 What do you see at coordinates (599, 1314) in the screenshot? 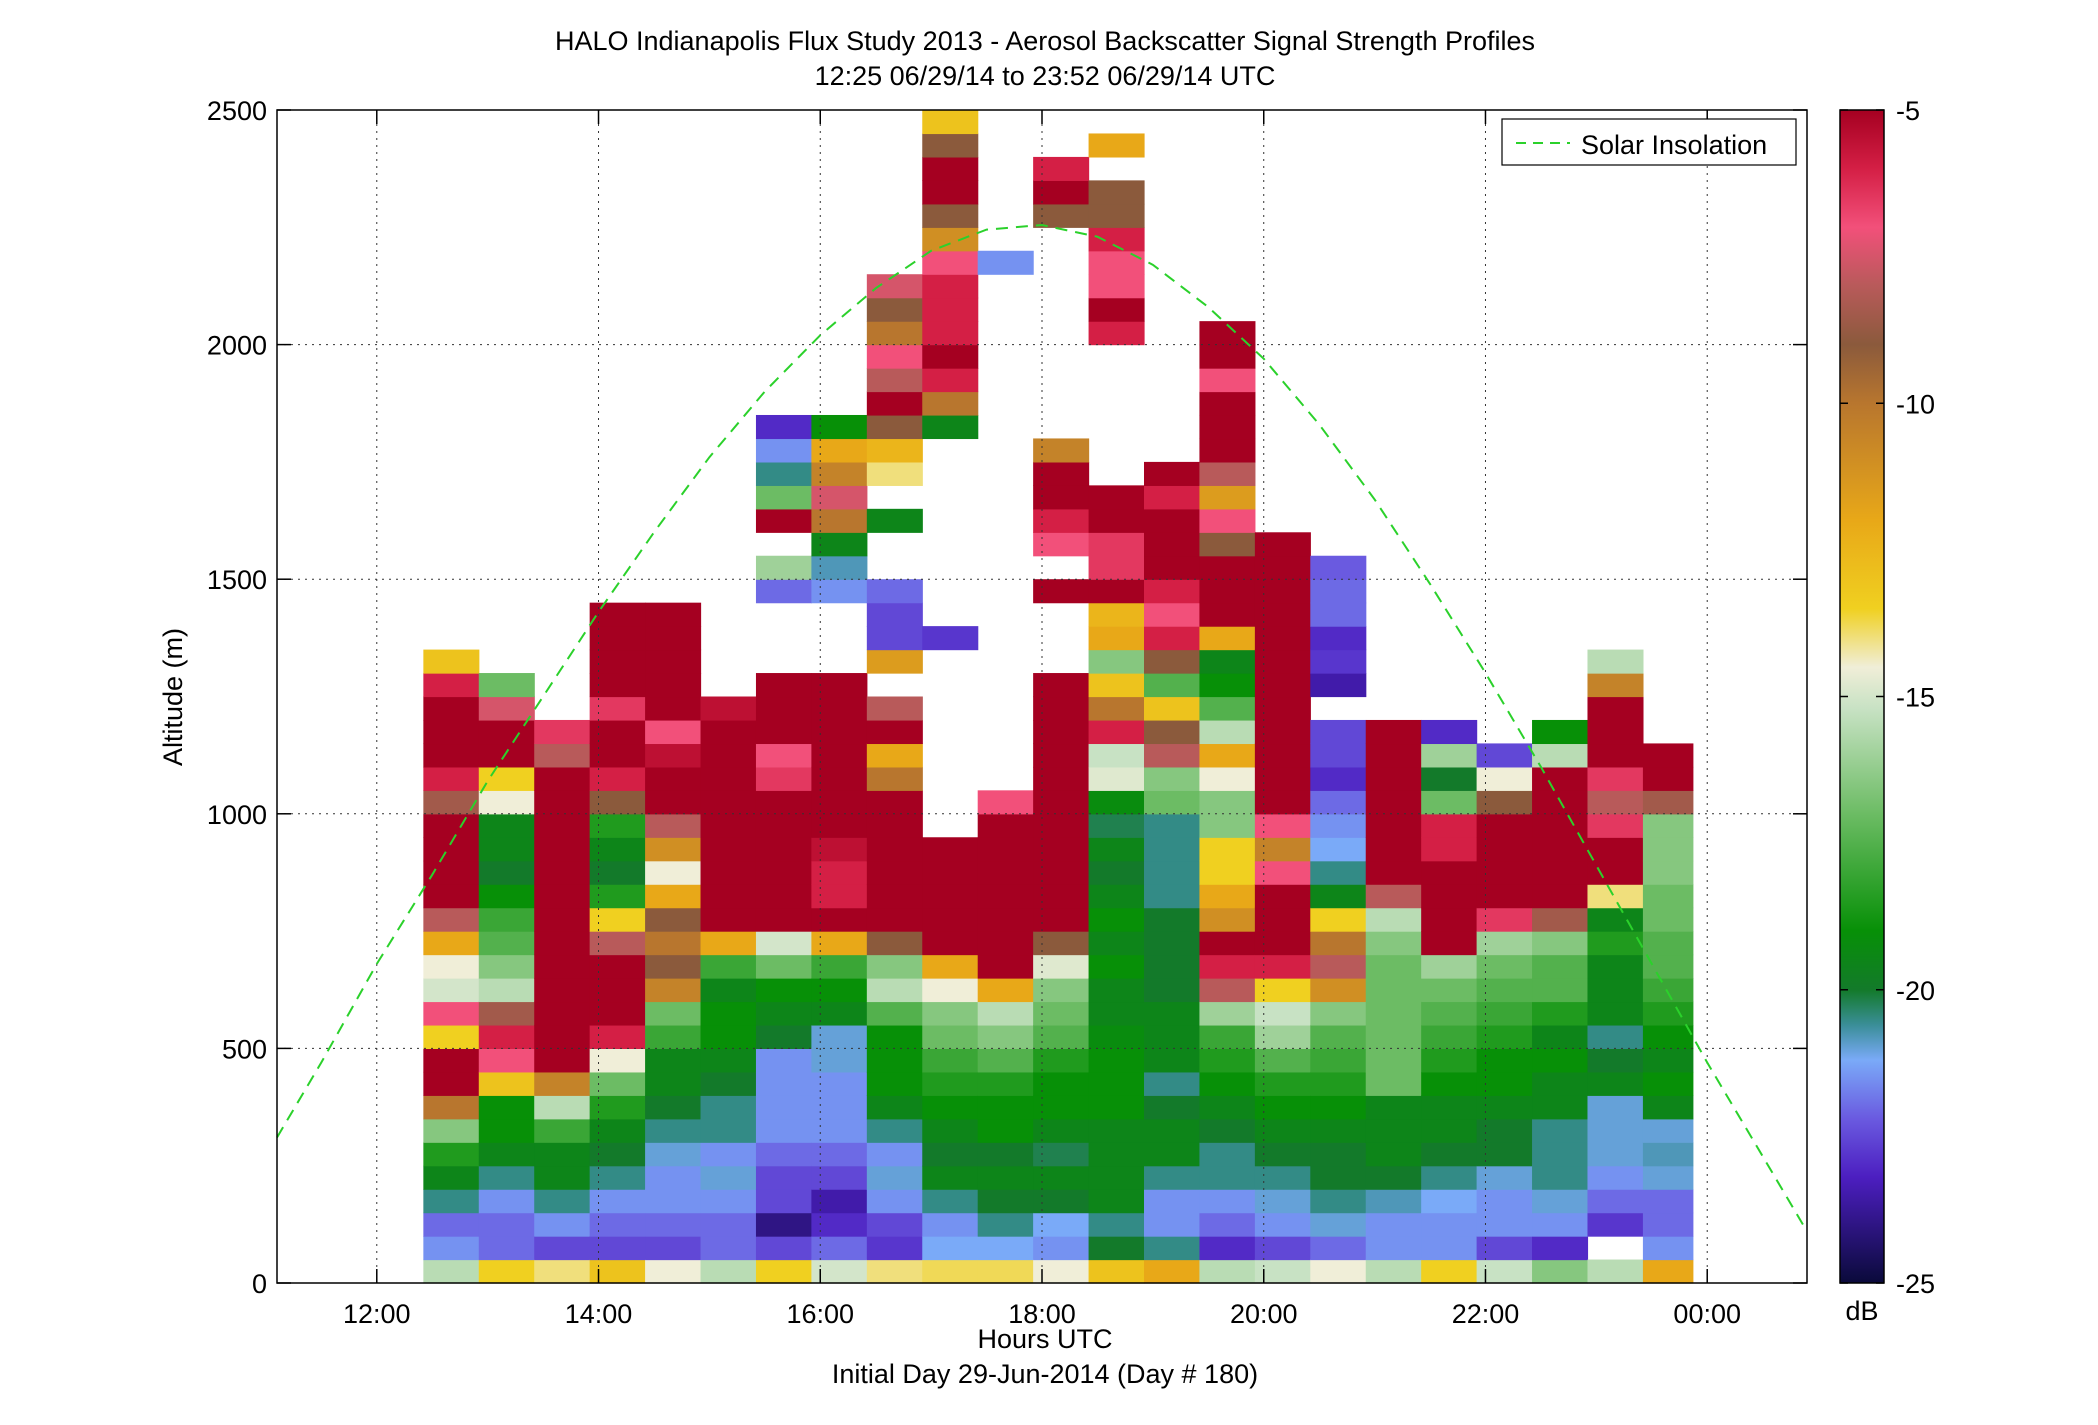
I see `x-tick-label: 14:00` at bounding box center [599, 1314].